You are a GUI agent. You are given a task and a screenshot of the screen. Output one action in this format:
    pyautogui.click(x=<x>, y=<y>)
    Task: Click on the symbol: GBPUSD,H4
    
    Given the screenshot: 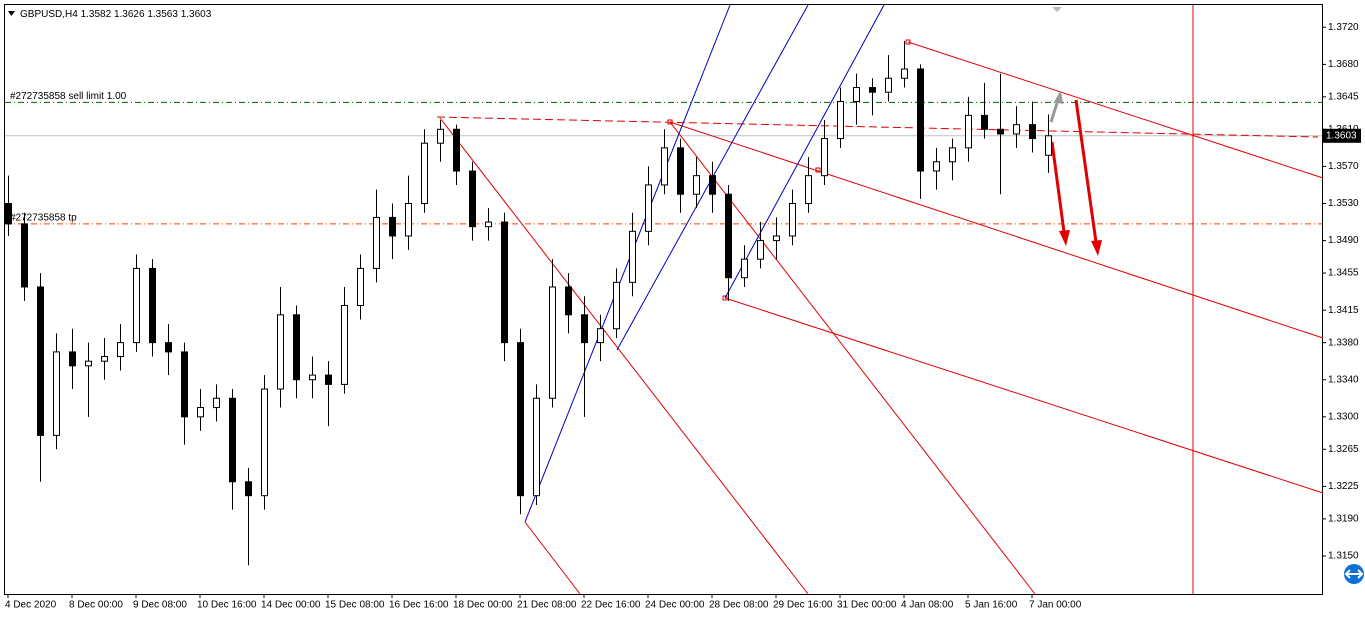 What is the action you would take?
    pyautogui.click(x=49, y=14)
    